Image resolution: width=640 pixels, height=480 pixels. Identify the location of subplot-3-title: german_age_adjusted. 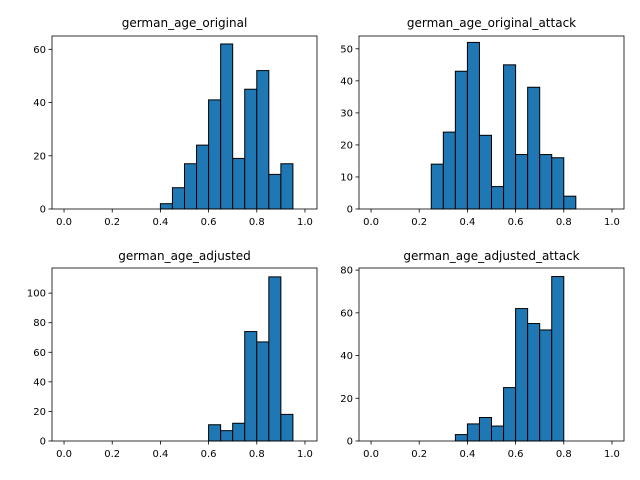
(184, 256).